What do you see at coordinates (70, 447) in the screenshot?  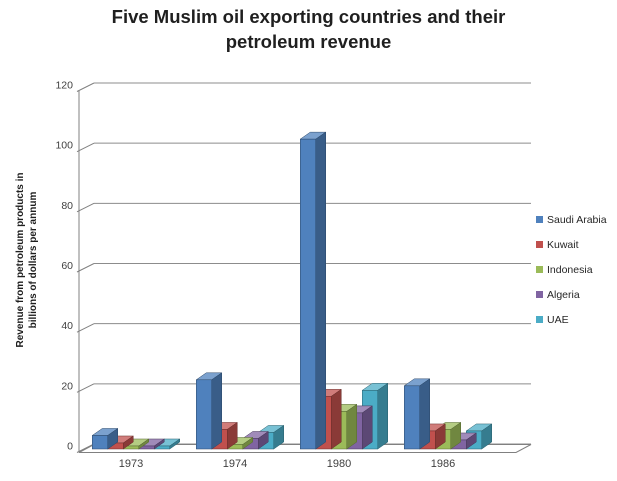 I see `y-tick-label-0: 0` at bounding box center [70, 447].